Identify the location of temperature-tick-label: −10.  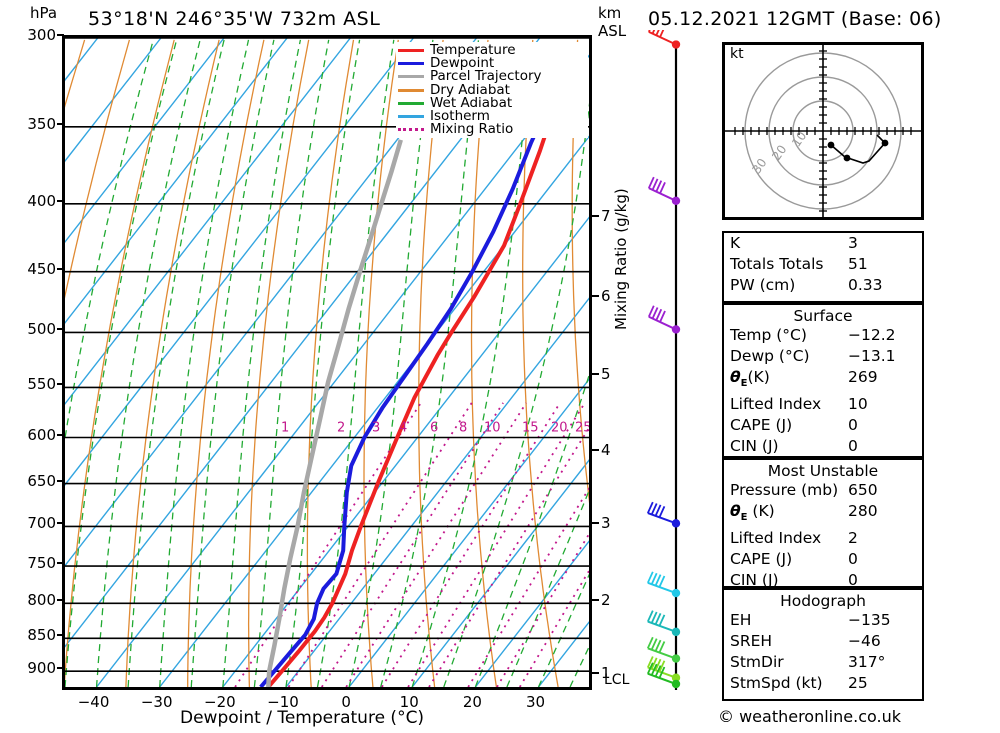
(283, 702).